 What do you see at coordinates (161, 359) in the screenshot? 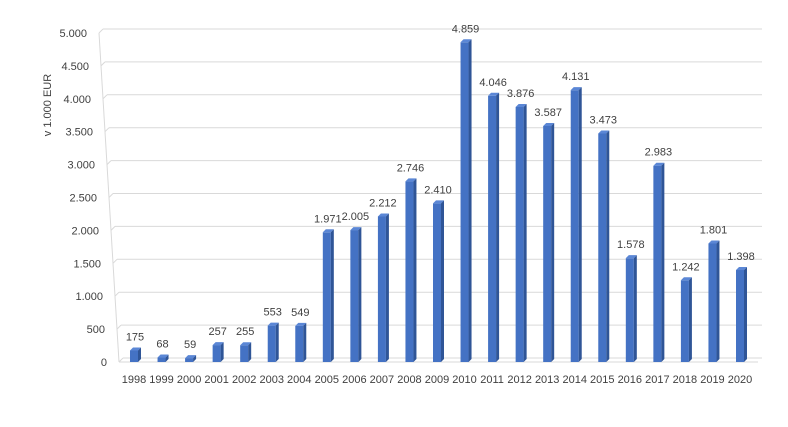
I see `bar-1999` at bounding box center [161, 359].